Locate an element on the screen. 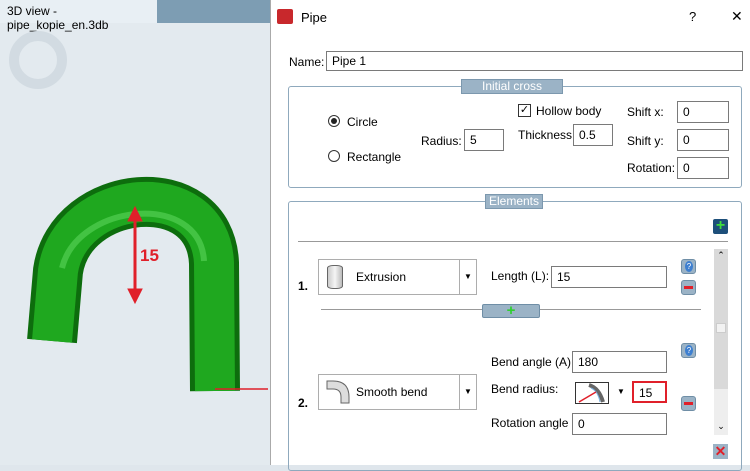 The height and width of the screenshot is (471, 750). scroll-down-icon: ⌄ is located at coordinates (721, 426).